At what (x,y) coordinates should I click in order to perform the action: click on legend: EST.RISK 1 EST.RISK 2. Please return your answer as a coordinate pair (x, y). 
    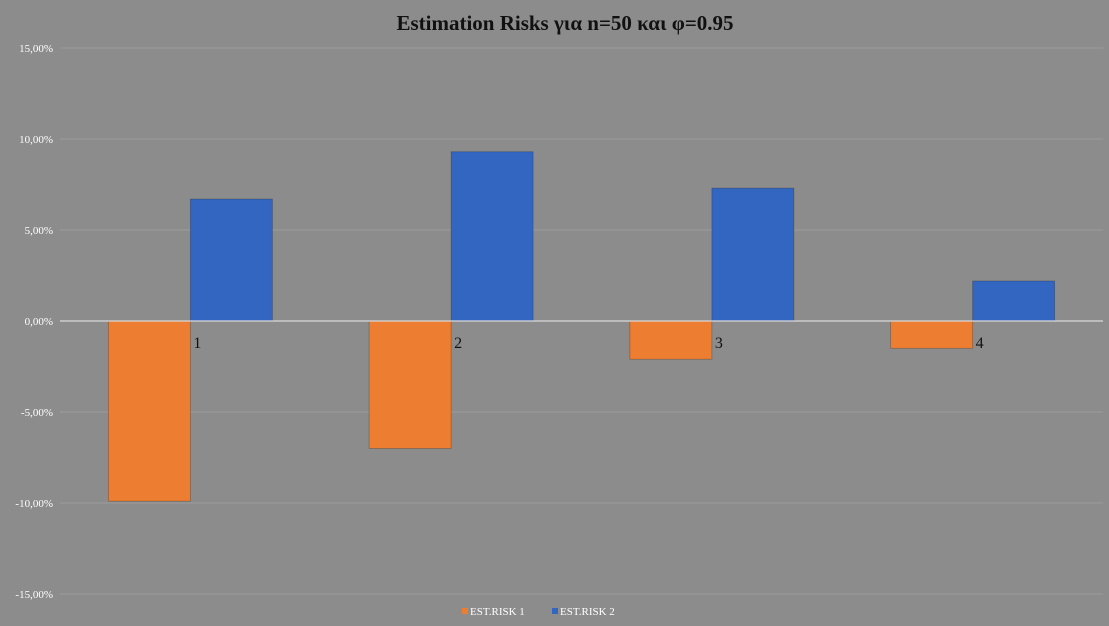
    Looking at the image, I should click on (538, 612).